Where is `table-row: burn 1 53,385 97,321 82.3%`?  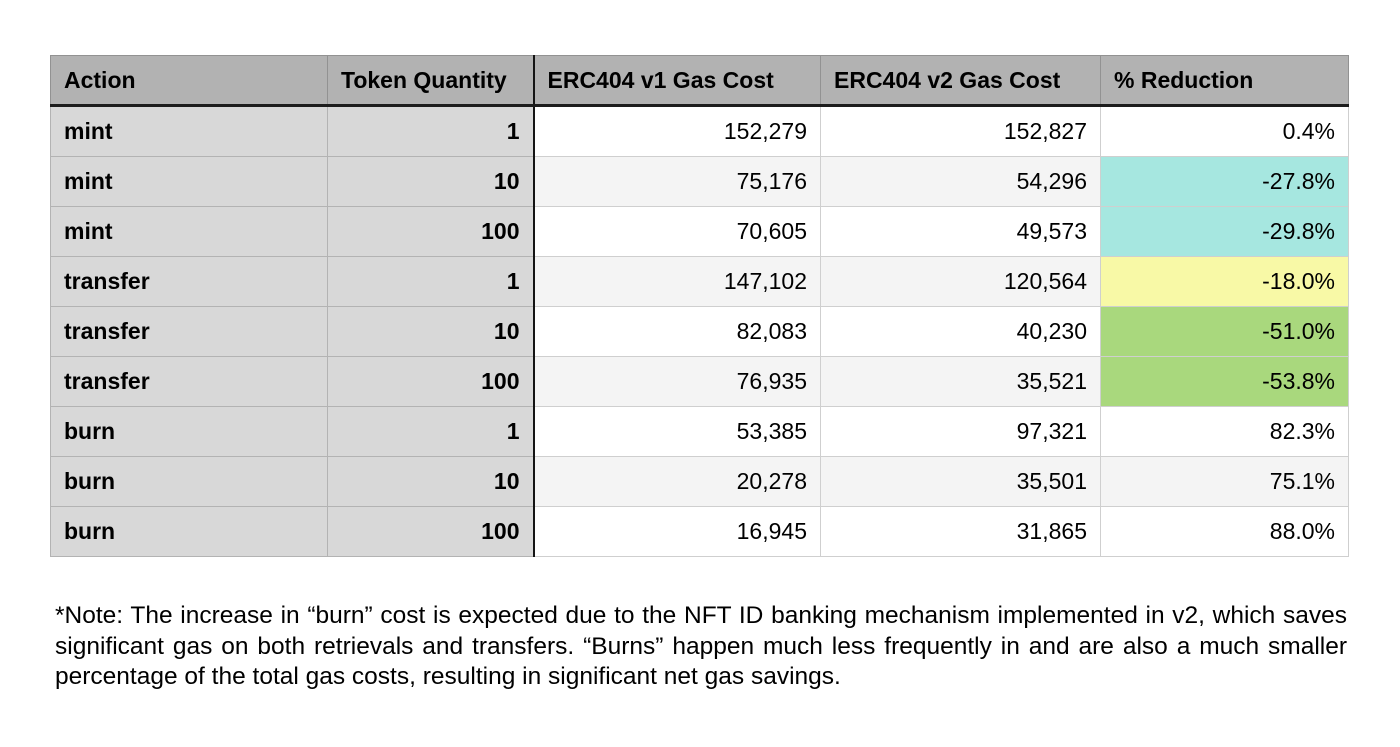 table-row: burn 1 53,385 97,321 82.3% is located at coordinates (699, 431).